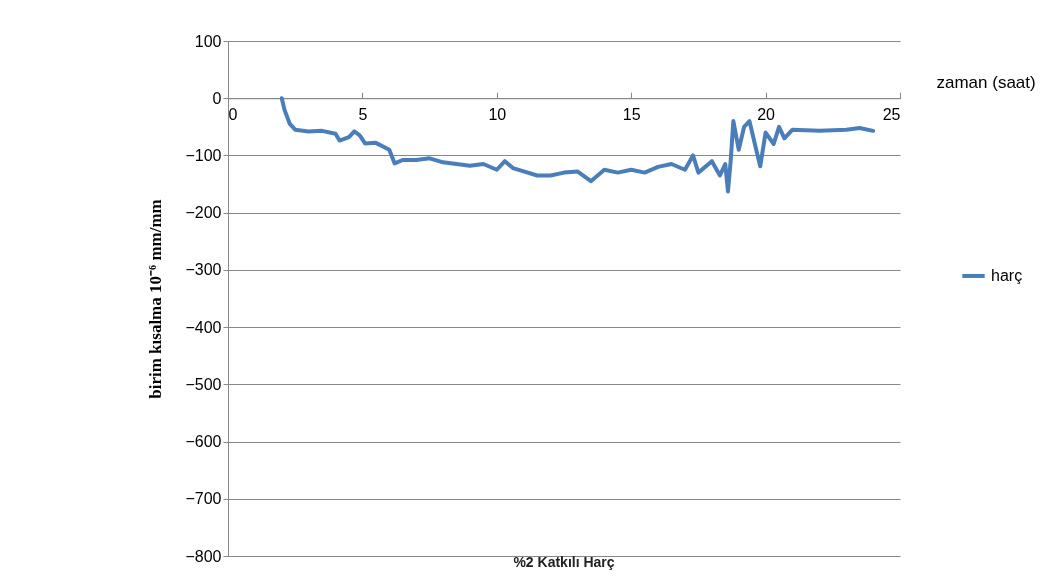  What do you see at coordinates (203, 442) in the screenshot?
I see `y-tick-label: −600` at bounding box center [203, 442].